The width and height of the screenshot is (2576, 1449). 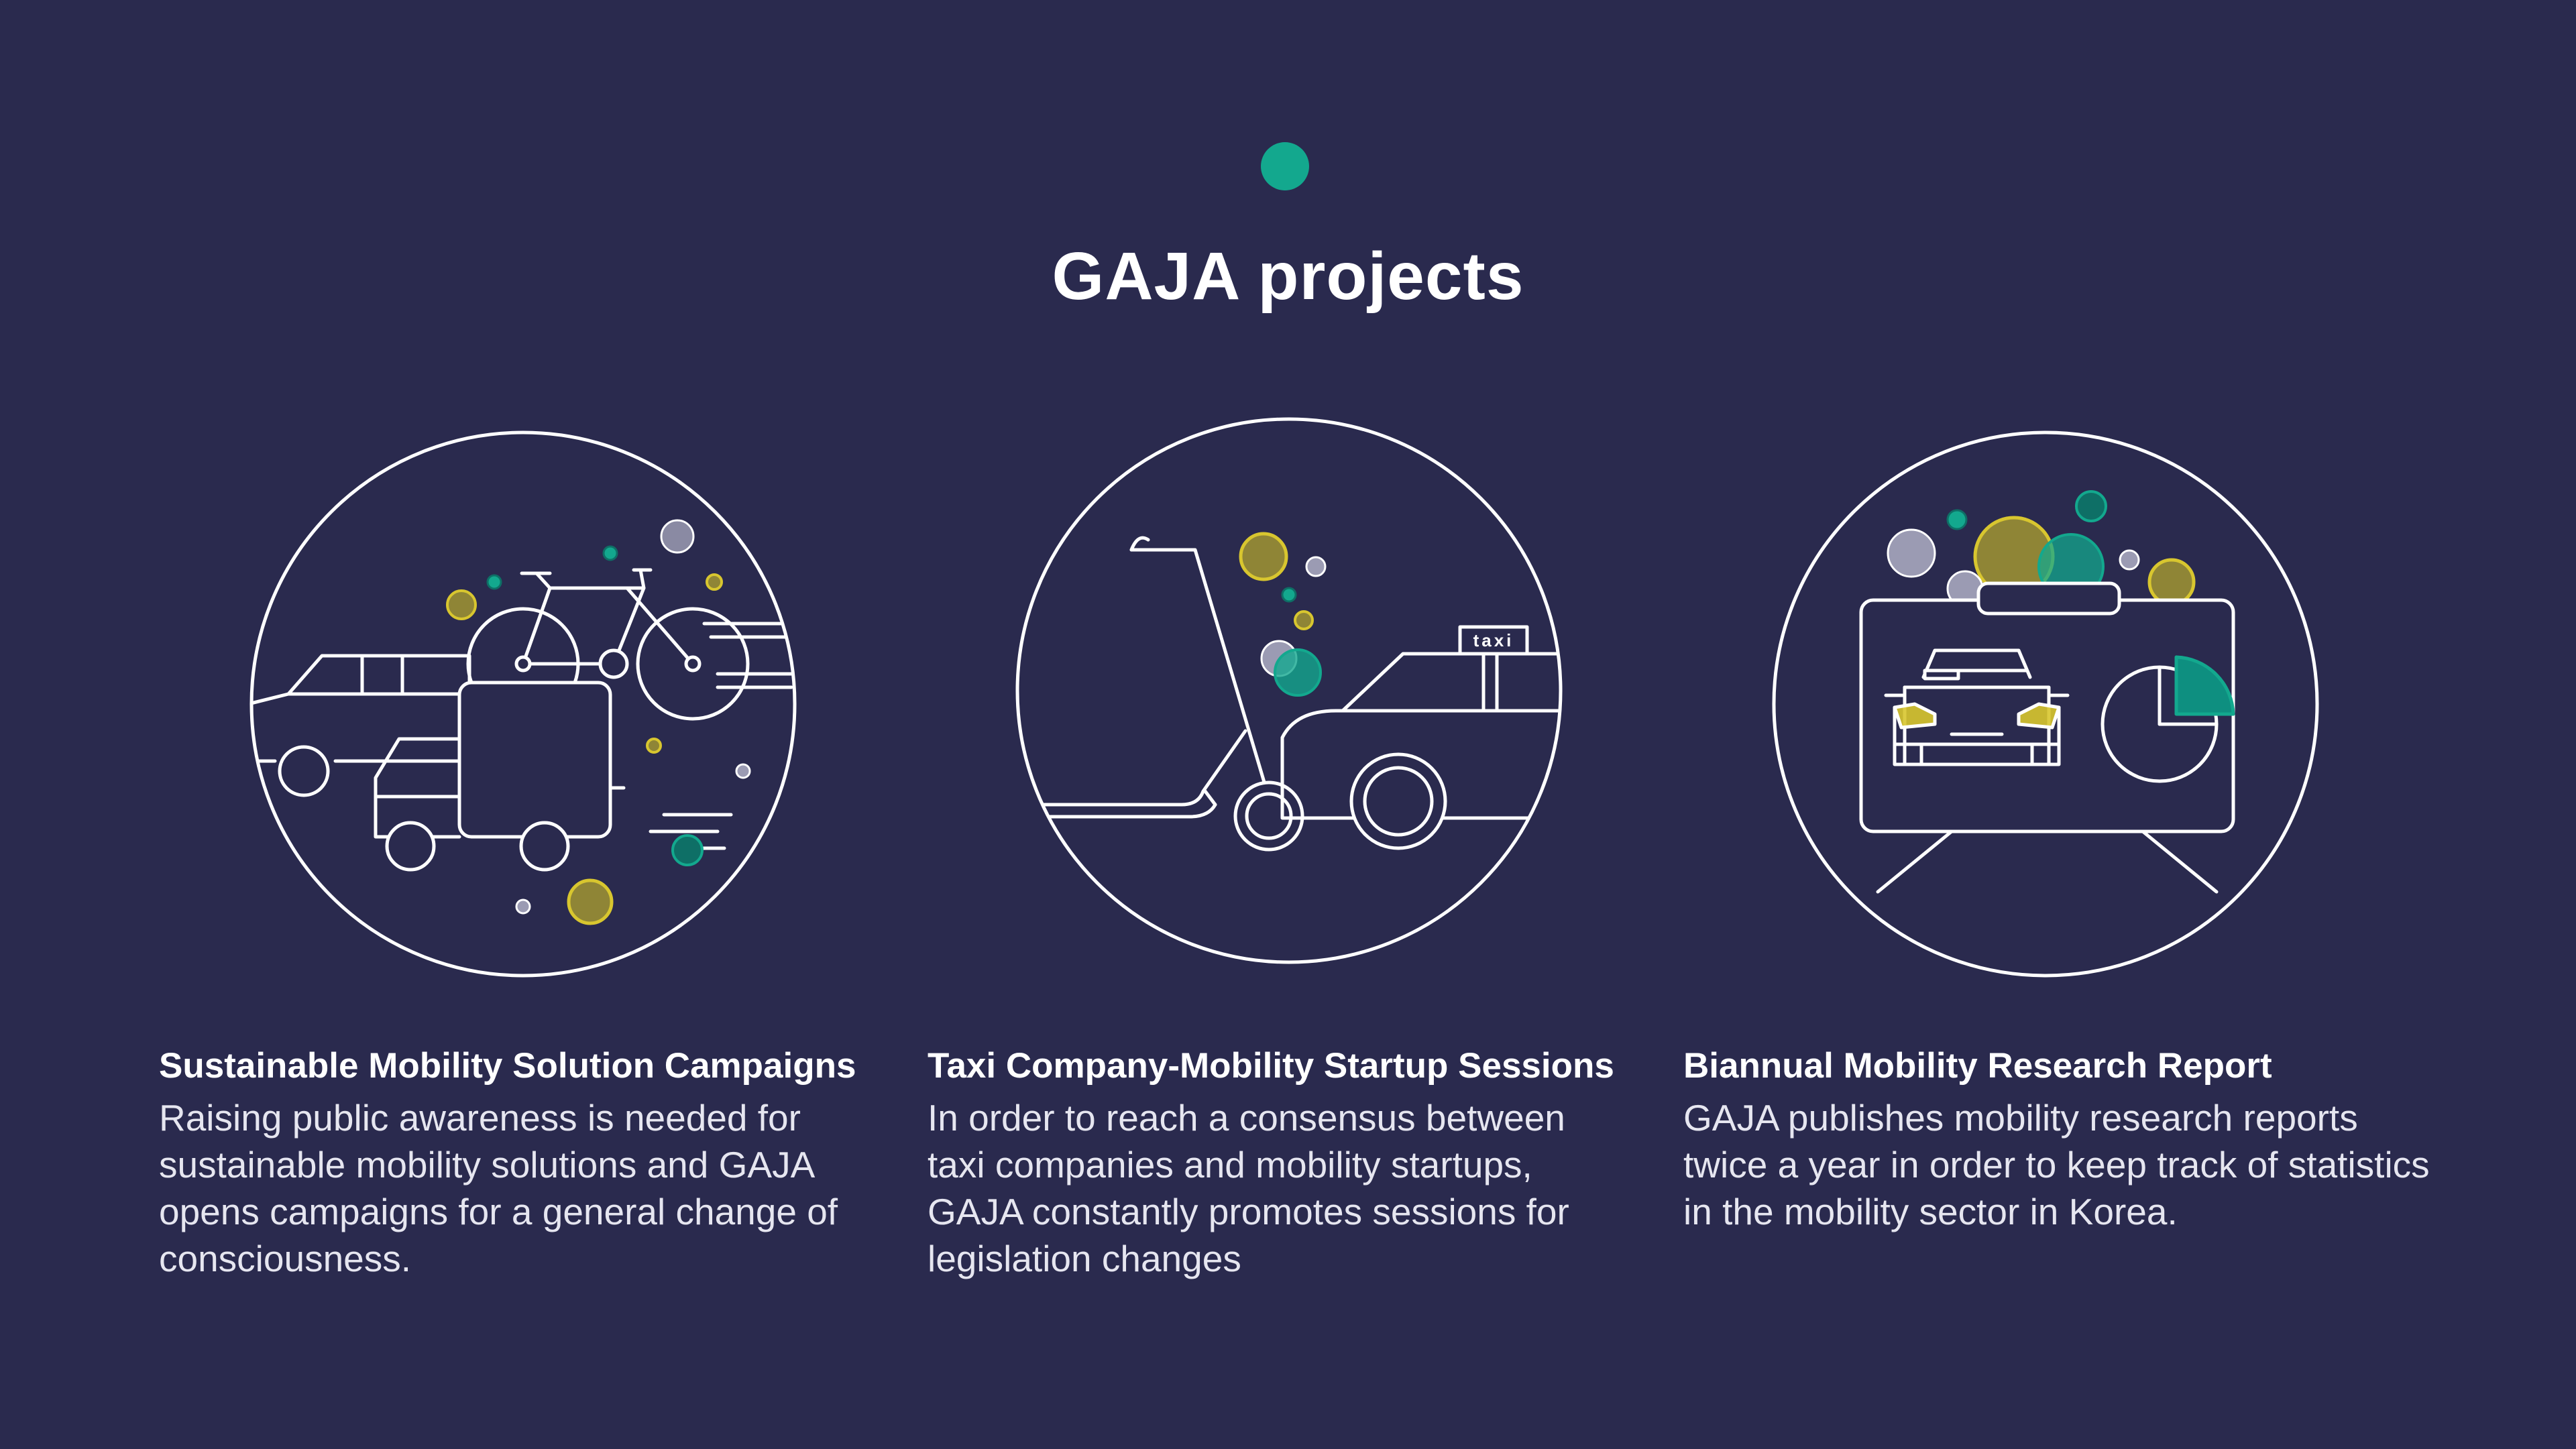 What do you see at coordinates (1289, 691) in the screenshot?
I see `taxi-startup-icon: taxi` at bounding box center [1289, 691].